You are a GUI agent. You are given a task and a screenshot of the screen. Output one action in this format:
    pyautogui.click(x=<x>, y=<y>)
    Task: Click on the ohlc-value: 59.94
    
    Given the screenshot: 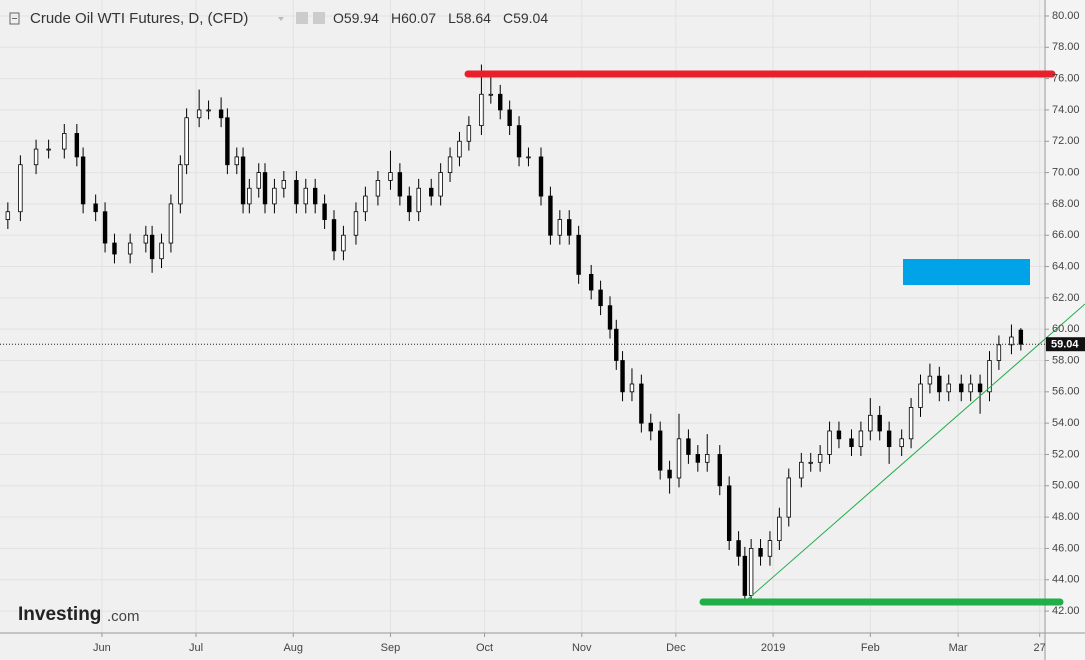 What is the action you would take?
    pyautogui.click(x=361, y=18)
    